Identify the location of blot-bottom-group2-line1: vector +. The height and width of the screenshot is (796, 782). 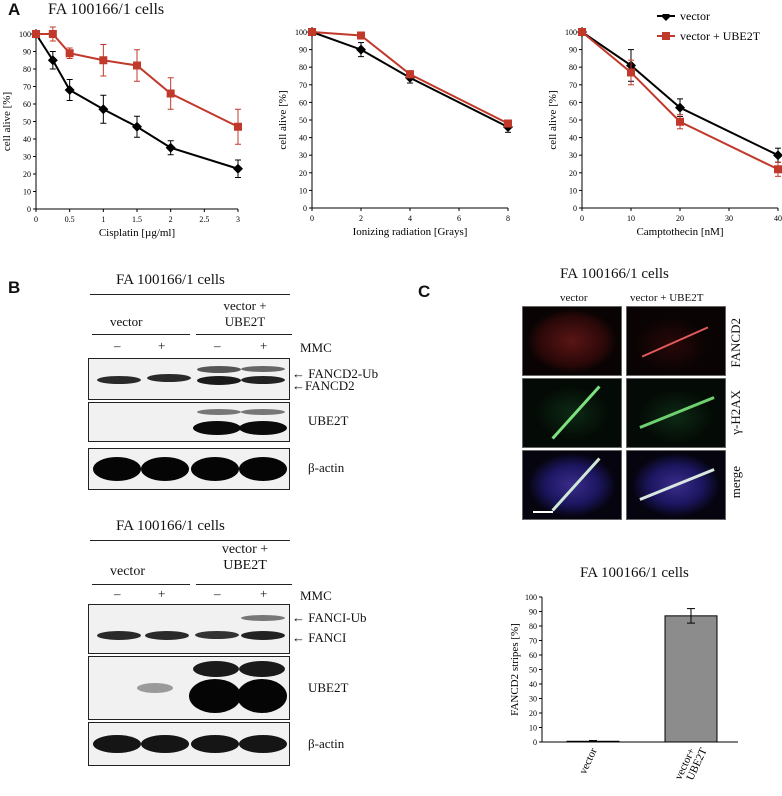
(245, 549).